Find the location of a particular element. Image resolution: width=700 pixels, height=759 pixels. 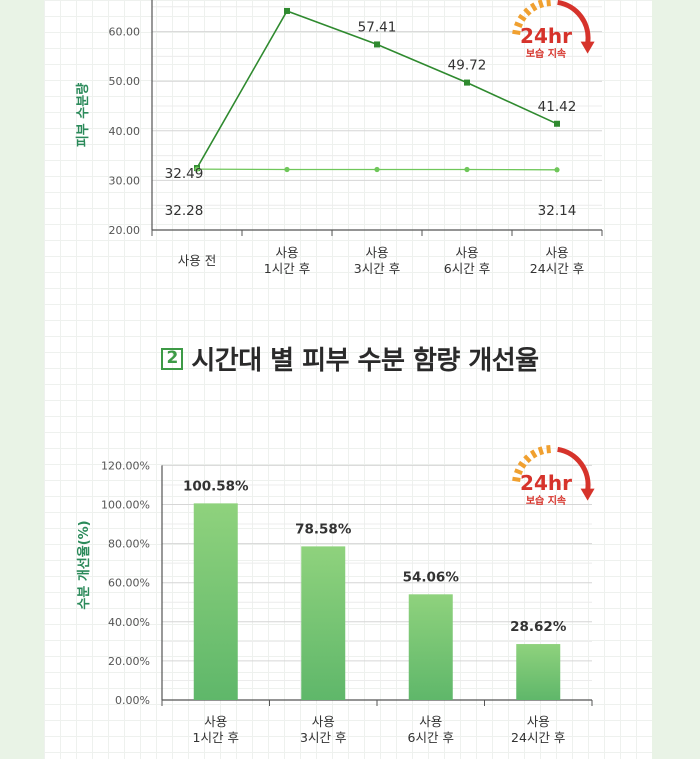

y-tick-label: 20.00 is located at coordinates (125, 230).